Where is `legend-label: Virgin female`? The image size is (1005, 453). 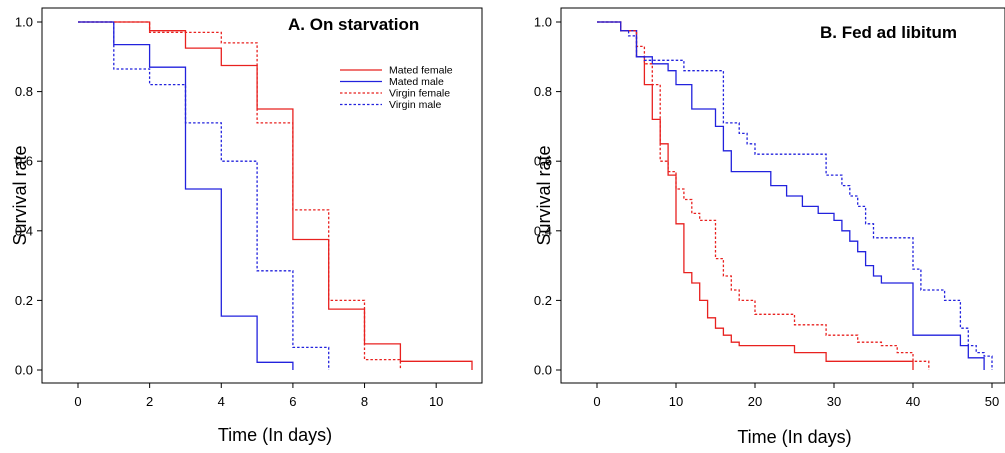 legend-label: Virgin female is located at coordinates (419, 94).